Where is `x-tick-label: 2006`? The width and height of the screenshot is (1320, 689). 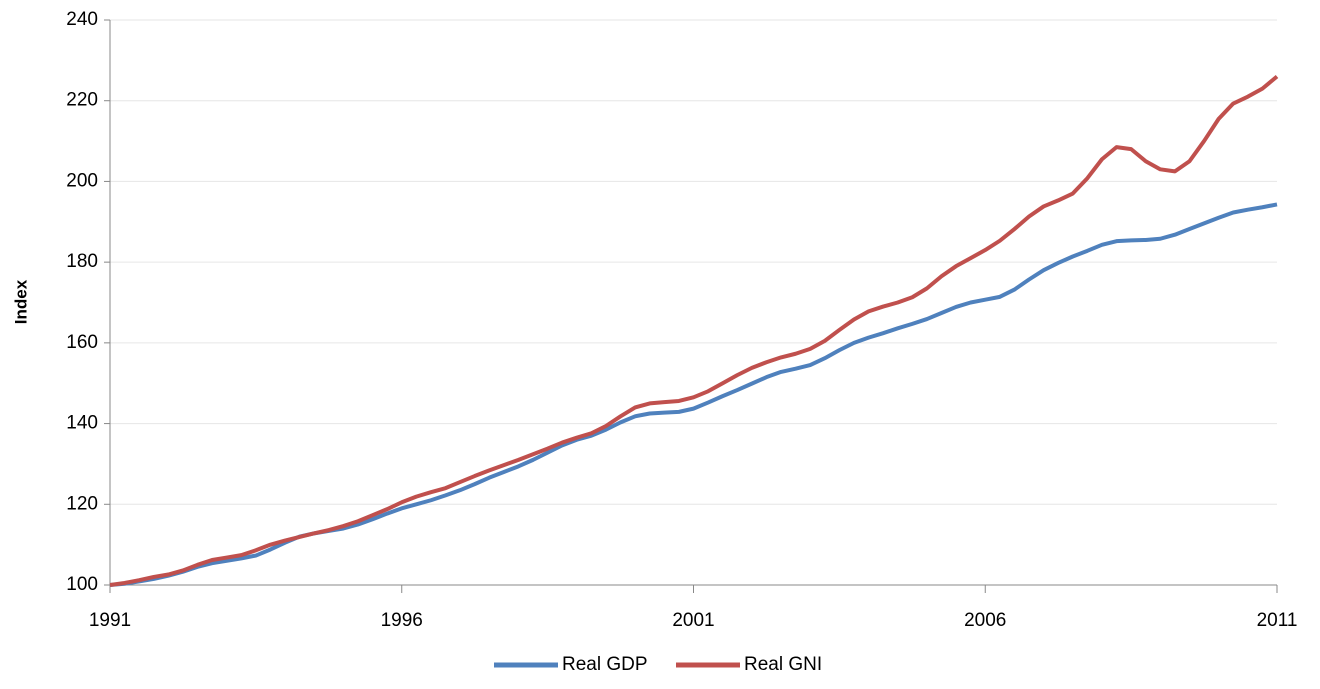 x-tick-label: 2006 is located at coordinates (985, 620).